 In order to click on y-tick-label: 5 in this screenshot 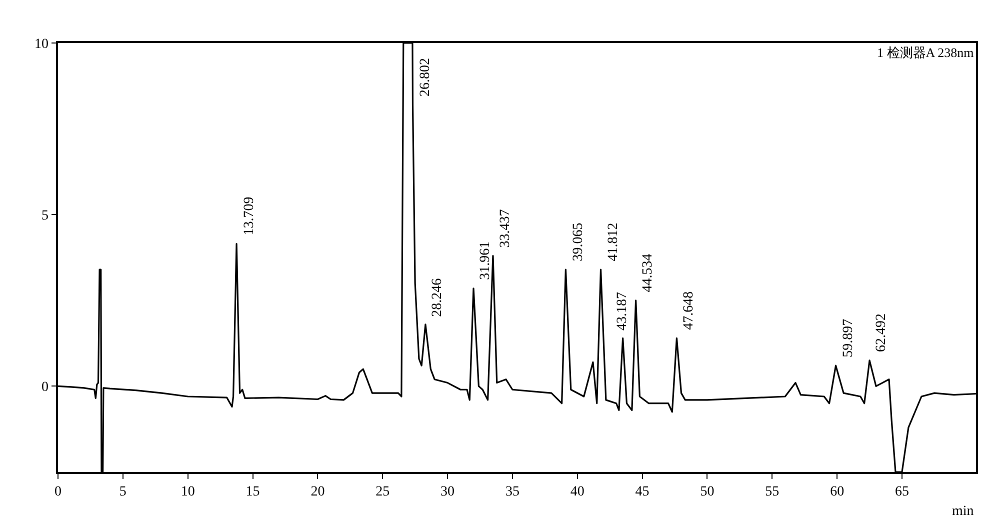, I will do `click(44, 216)`.